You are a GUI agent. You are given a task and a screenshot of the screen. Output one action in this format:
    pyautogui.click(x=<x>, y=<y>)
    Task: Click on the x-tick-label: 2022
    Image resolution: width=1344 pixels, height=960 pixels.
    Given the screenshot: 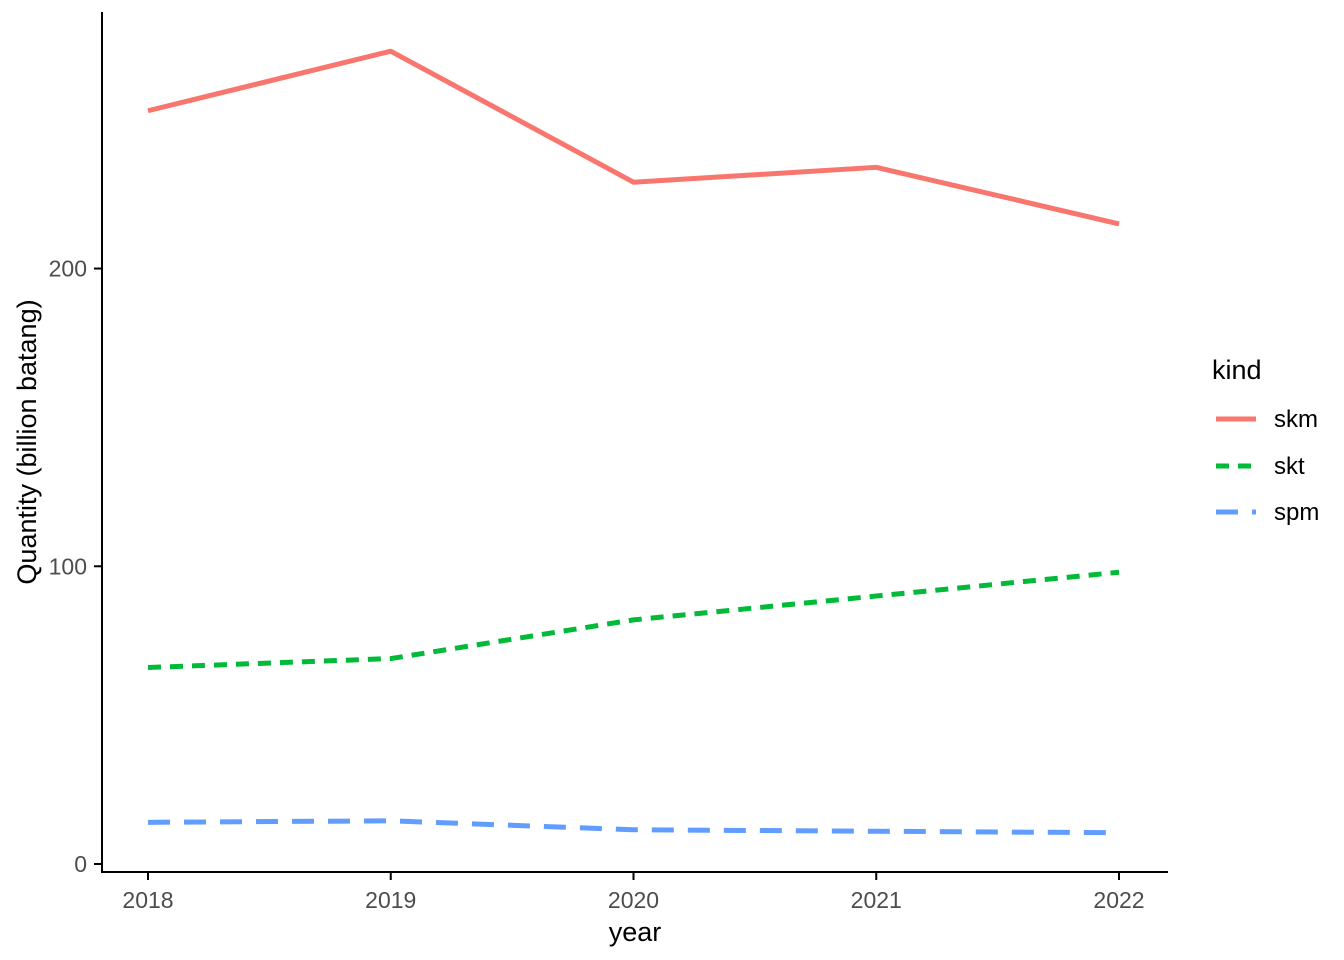 What is the action you would take?
    pyautogui.click(x=1118, y=900)
    